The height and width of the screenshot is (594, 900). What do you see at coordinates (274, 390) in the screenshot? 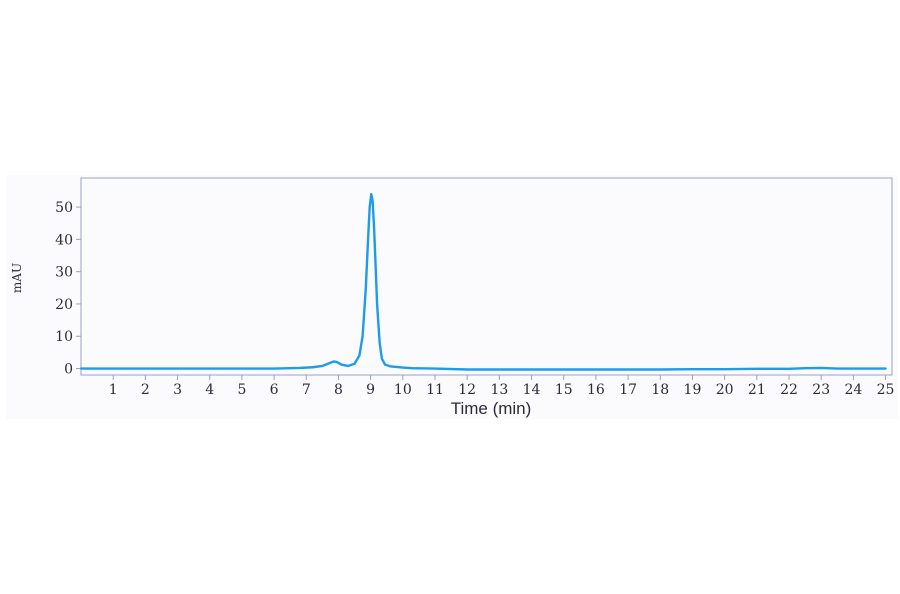
I see `x-tick-label-6: 6` at bounding box center [274, 390].